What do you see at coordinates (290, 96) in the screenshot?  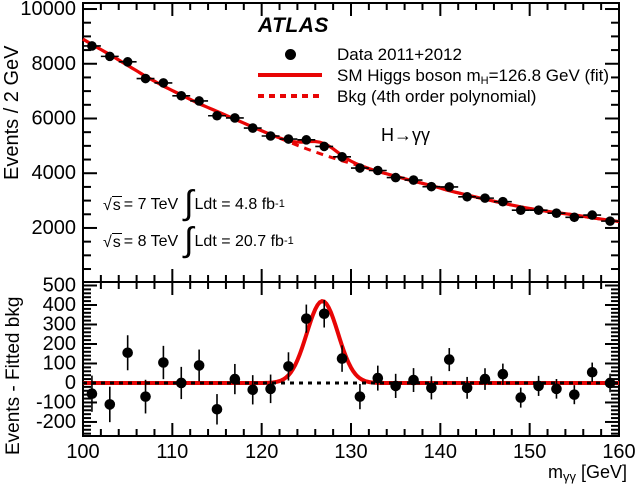 I see `bkg-line-icon` at bounding box center [290, 96].